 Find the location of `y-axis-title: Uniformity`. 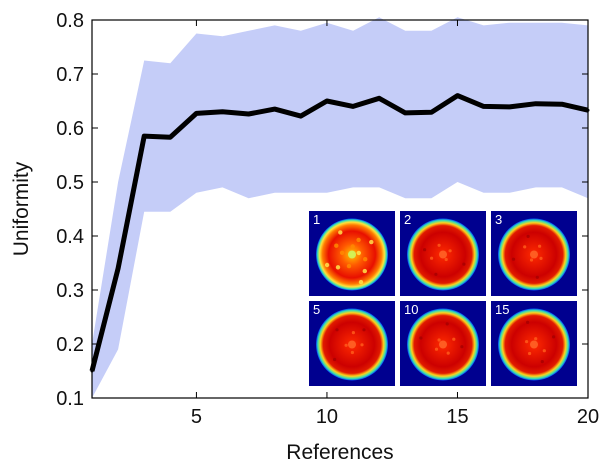

y-axis-title: Uniformity is located at coordinates (21, 208).